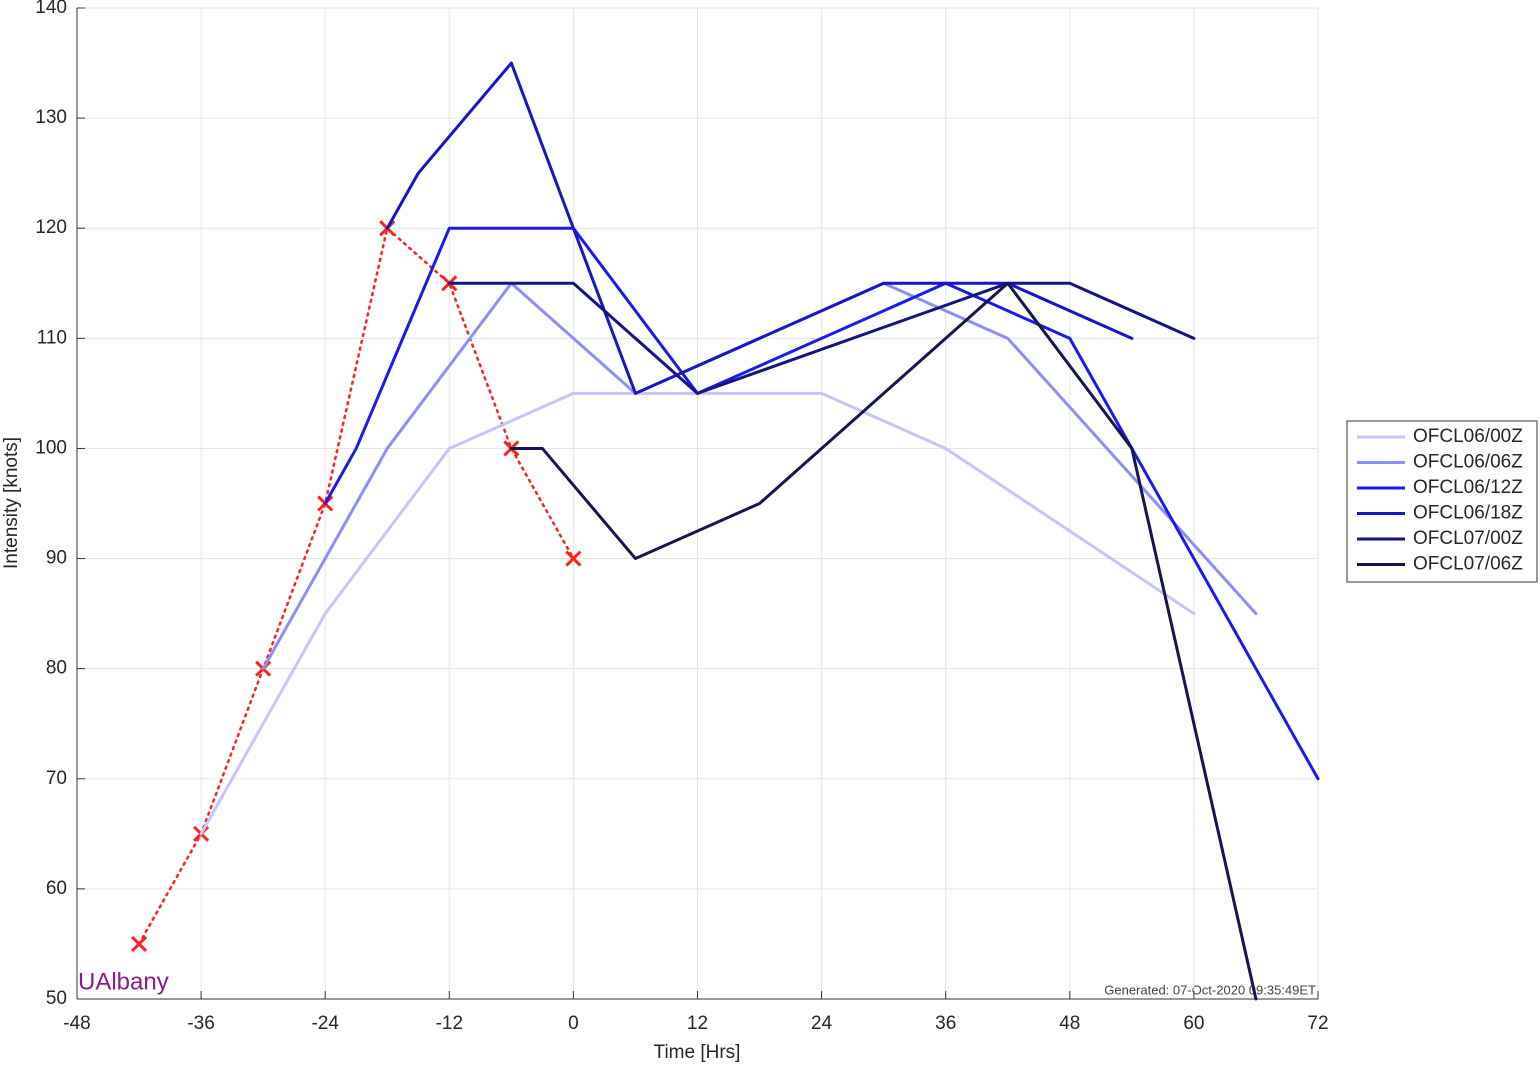 Image resolution: width=1540 pixels, height=1068 pixels. Describe the element at coordinates (1069, 1023) in the screenshot. I see `x-tick-label: 48` at that location.